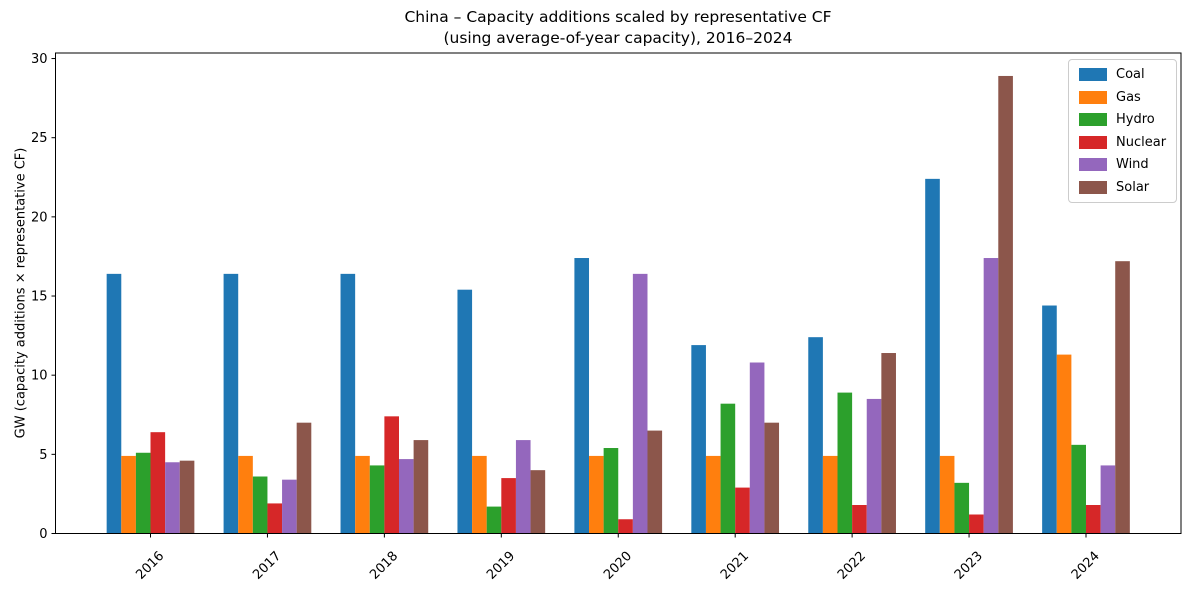 This screenshot has width=1189, height=590. What do you see at coordinates (43, 534) in the screenshot?
I see `y-tick-label: 0` at bounding box center [43, 534].